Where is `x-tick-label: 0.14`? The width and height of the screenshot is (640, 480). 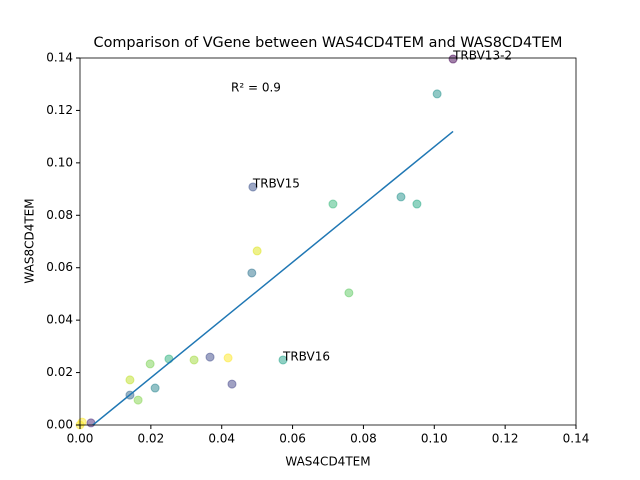
x-tick-label: 0.14 is located at coordinates (576, 439).